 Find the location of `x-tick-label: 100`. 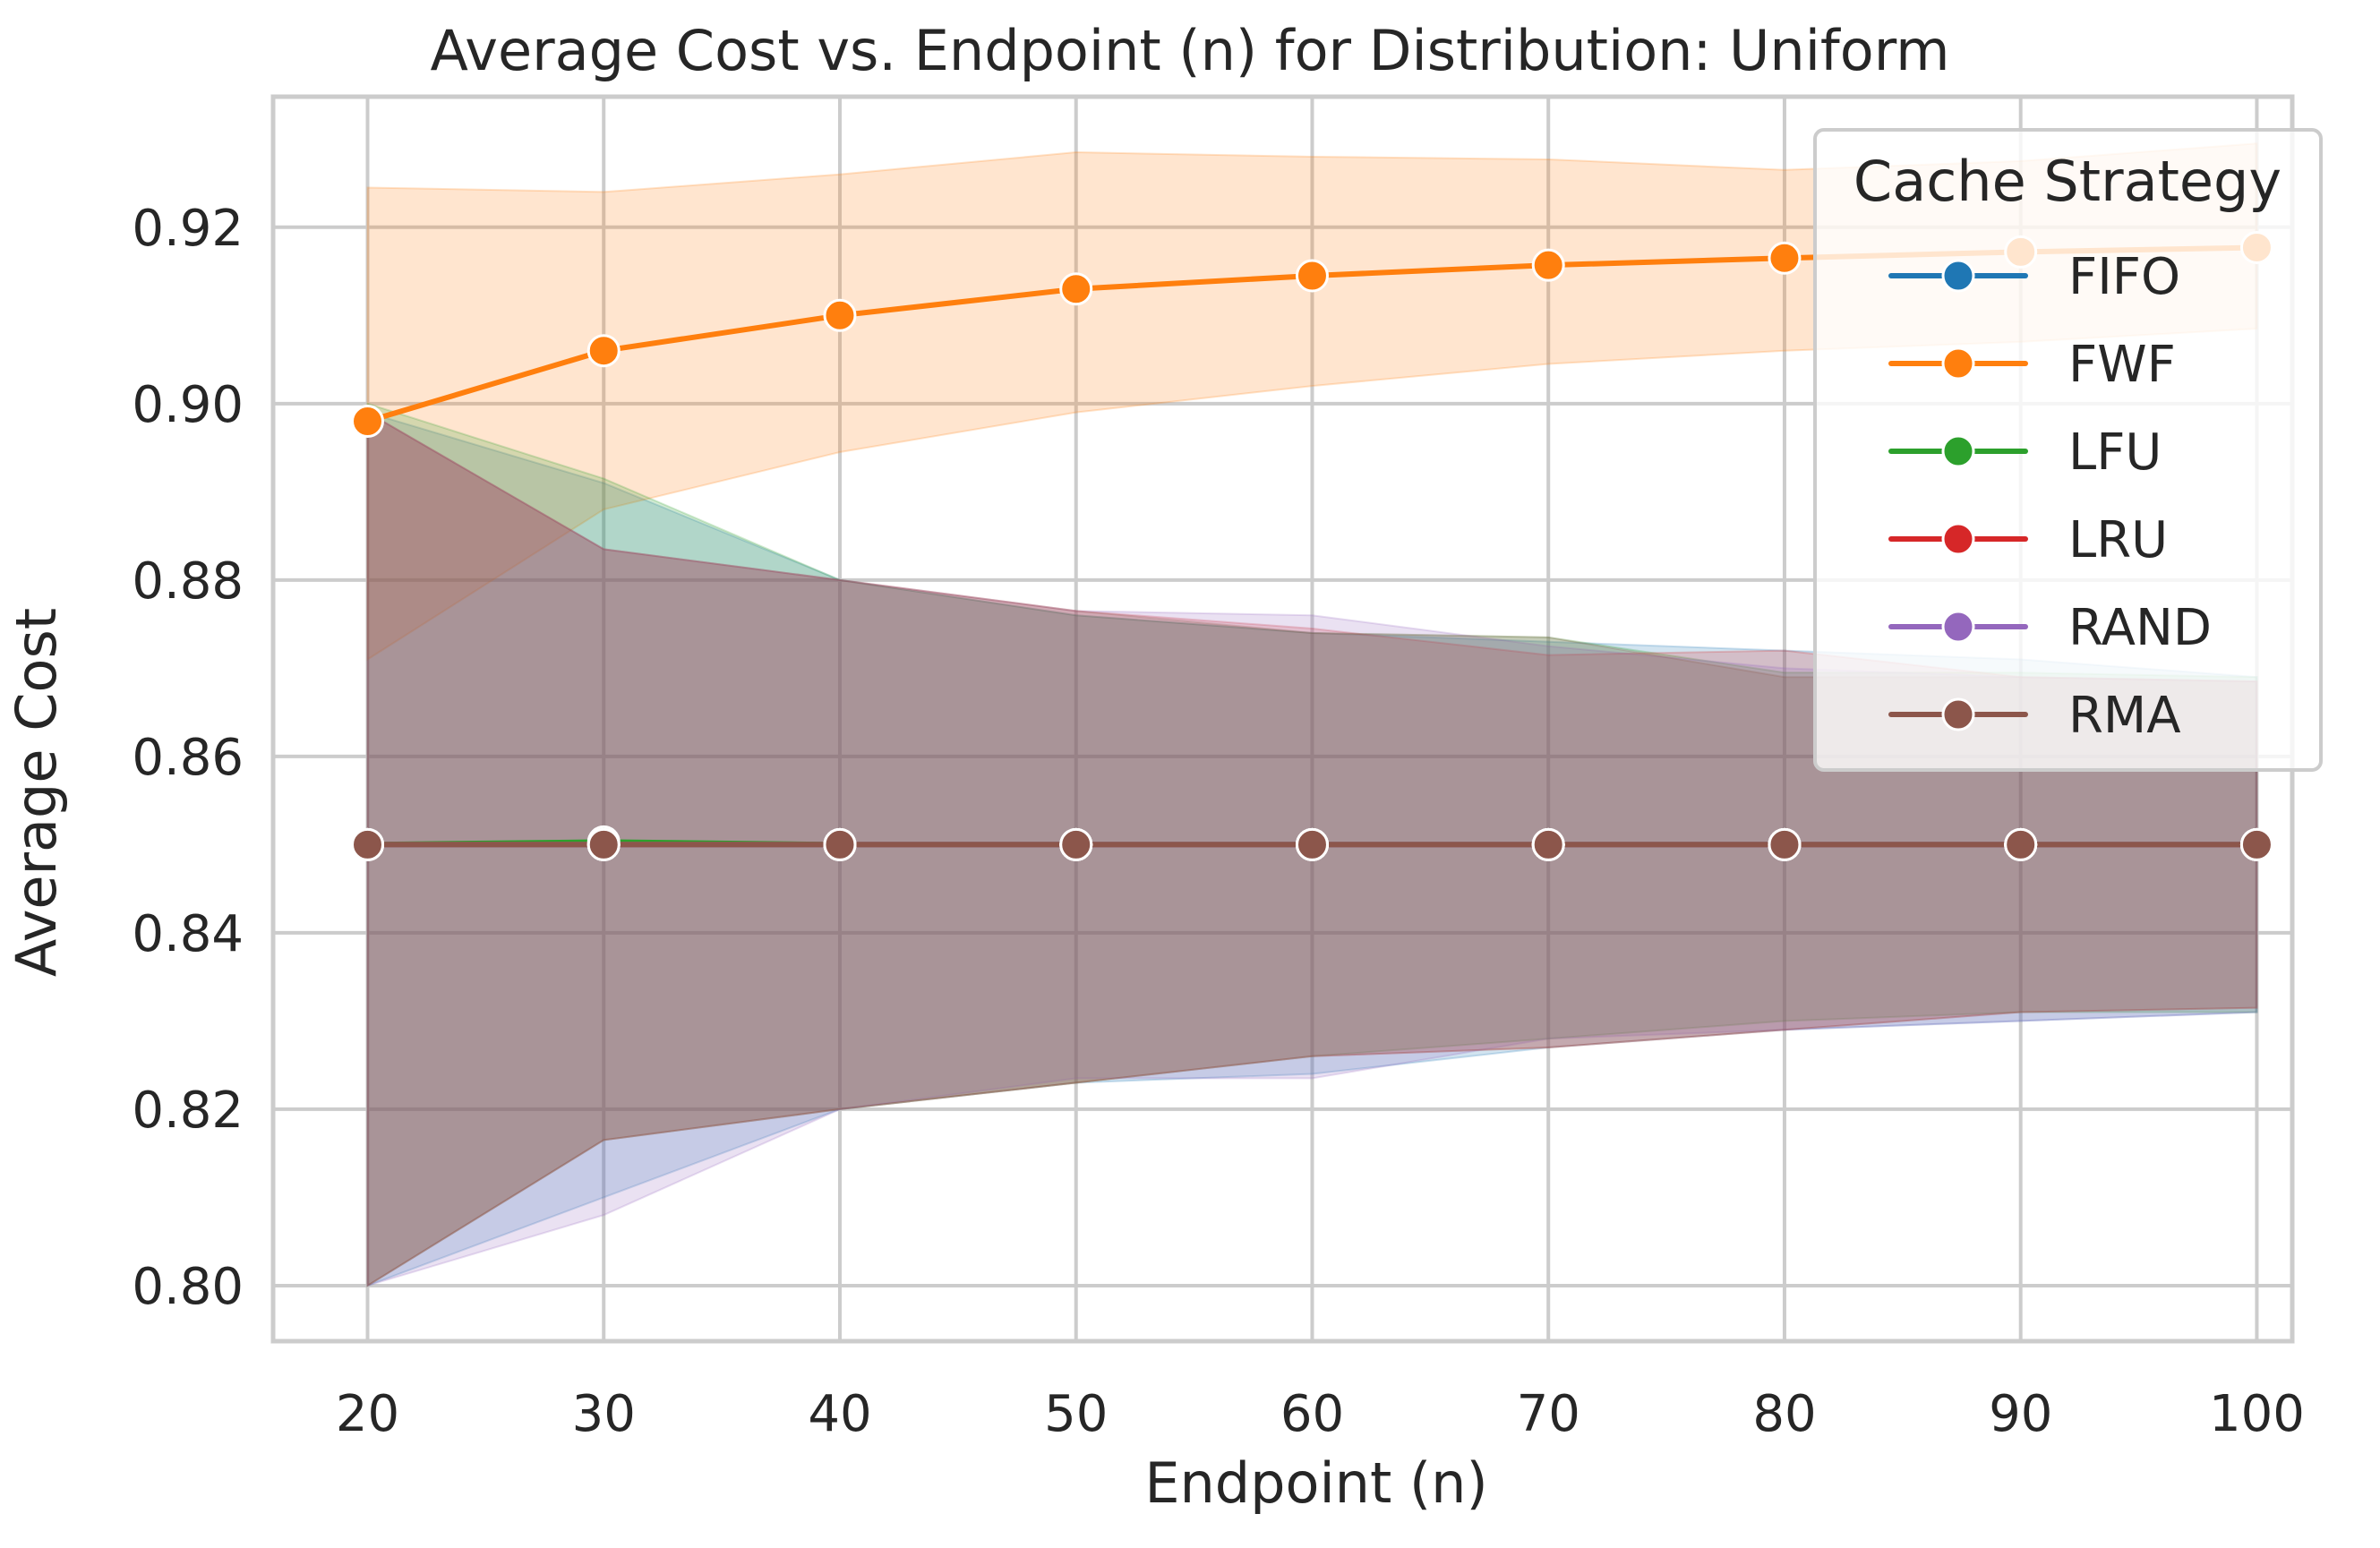

x-tick-label: 100 is located at coordinates (2257, 1414).